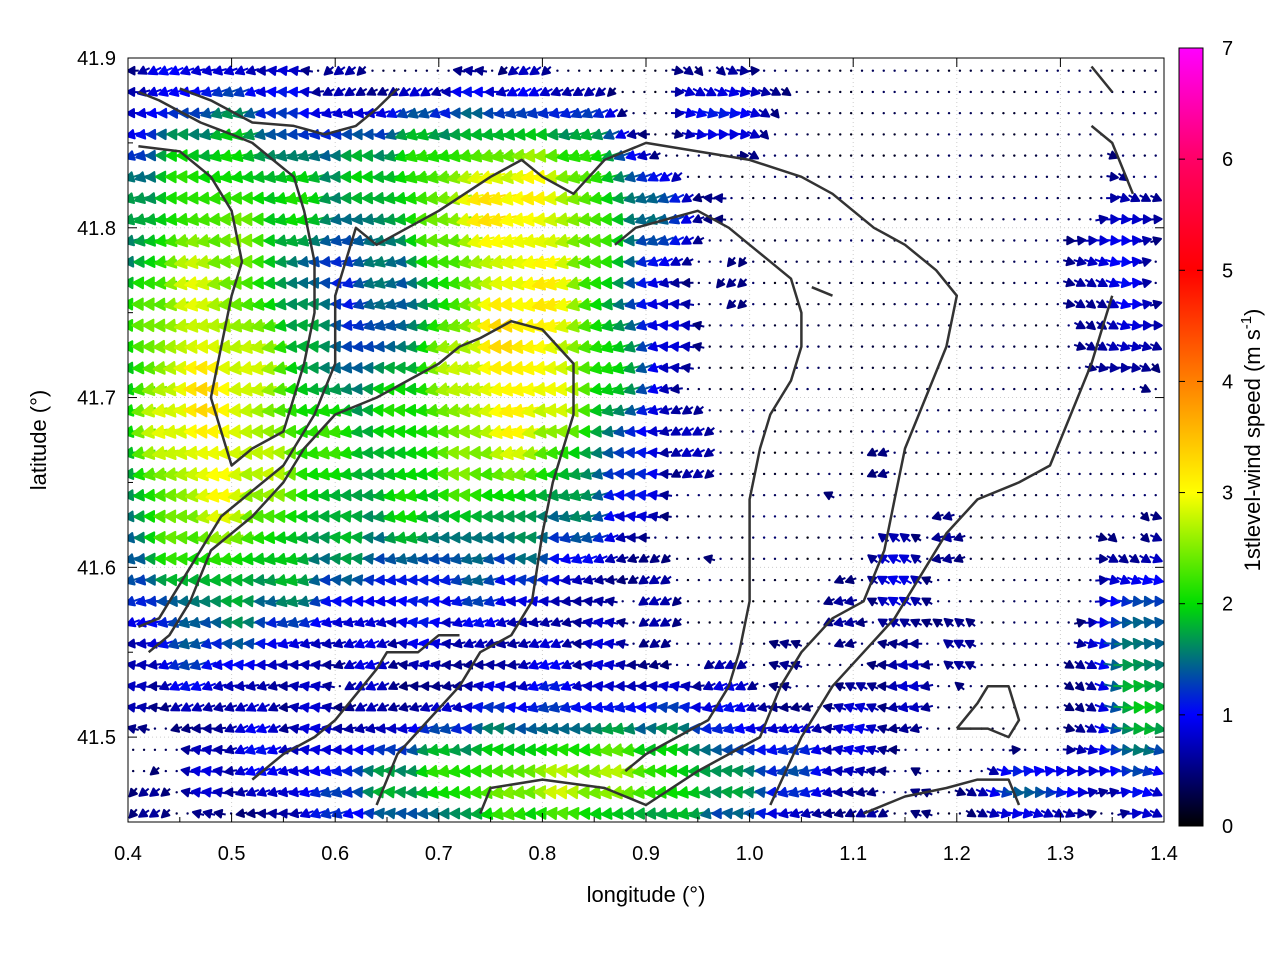 This screenshot has height=965, width=1280. Describe the element at coordinates (1227, 382) in the screenshot. I see `colorbar-tick-label: 4` at that location.